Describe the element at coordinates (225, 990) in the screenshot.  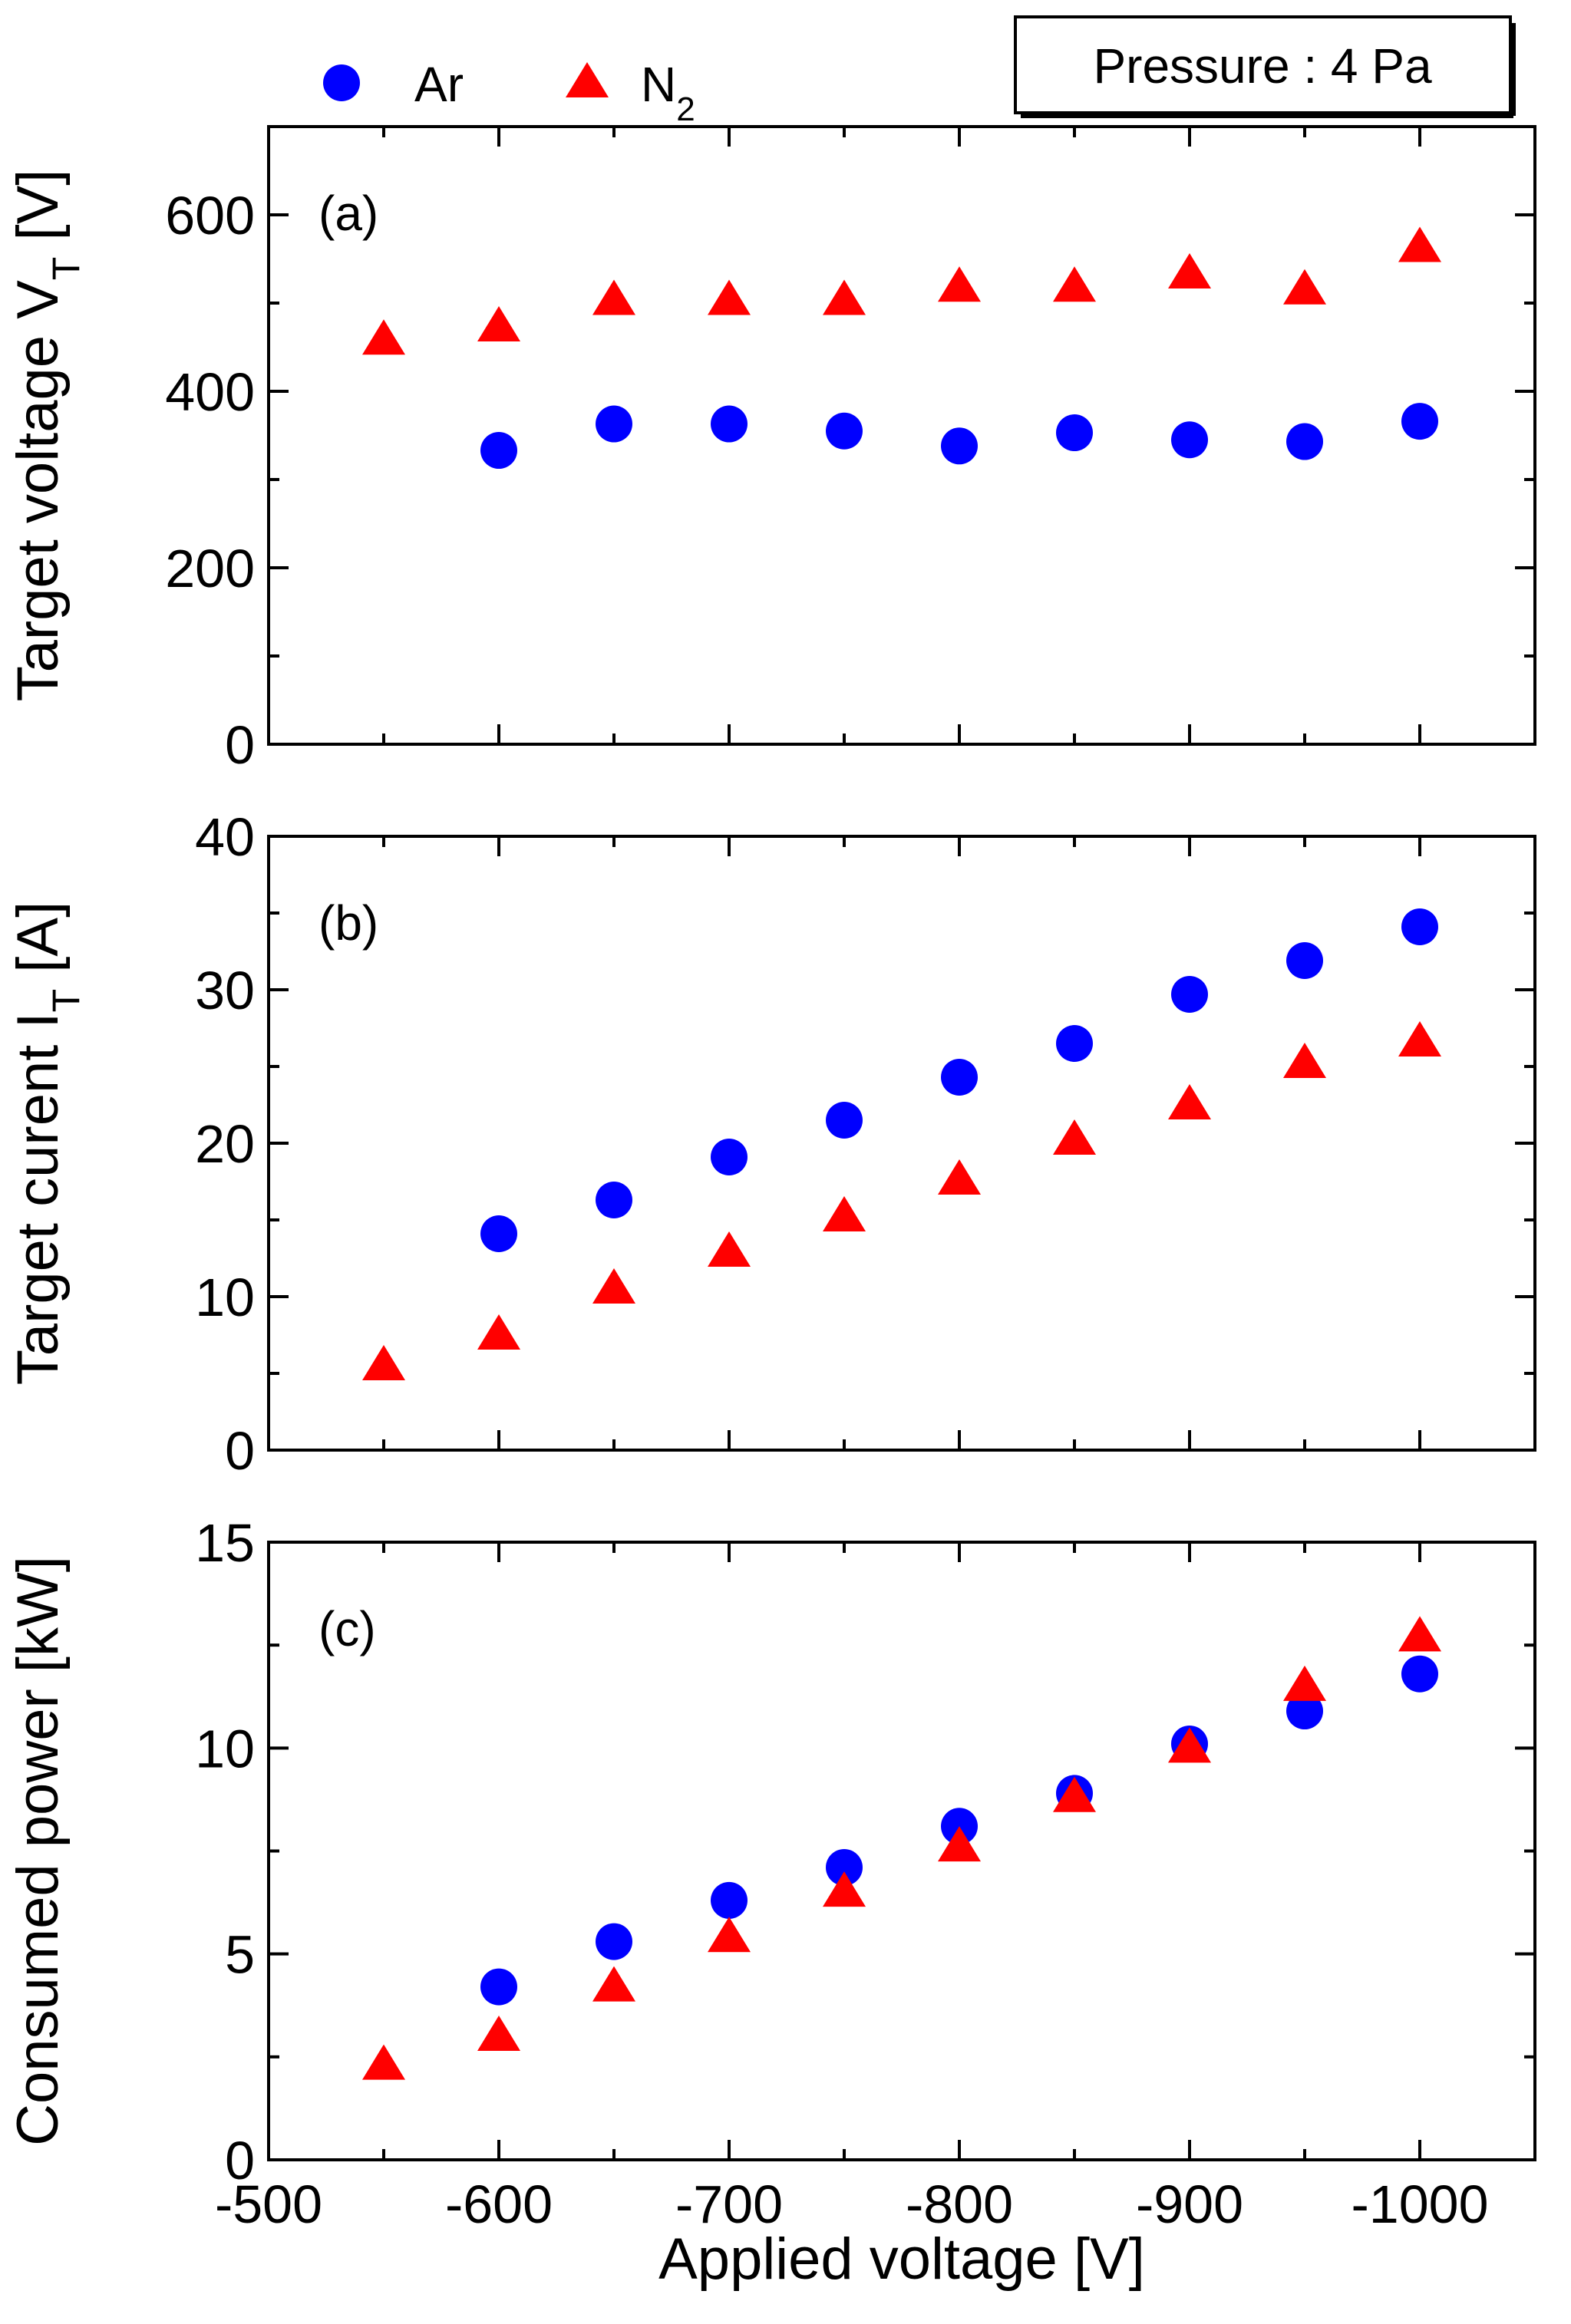
I see `y-tick-label: 30` at that location.